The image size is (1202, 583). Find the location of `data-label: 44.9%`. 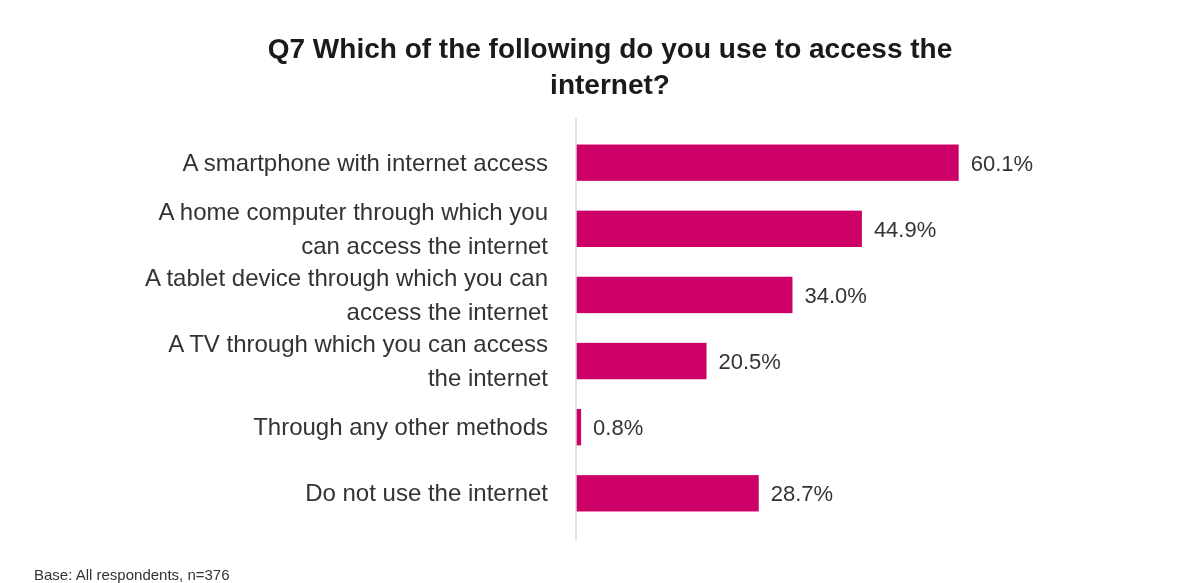

data-label: 44.9% is located at coordinates (905, 229).